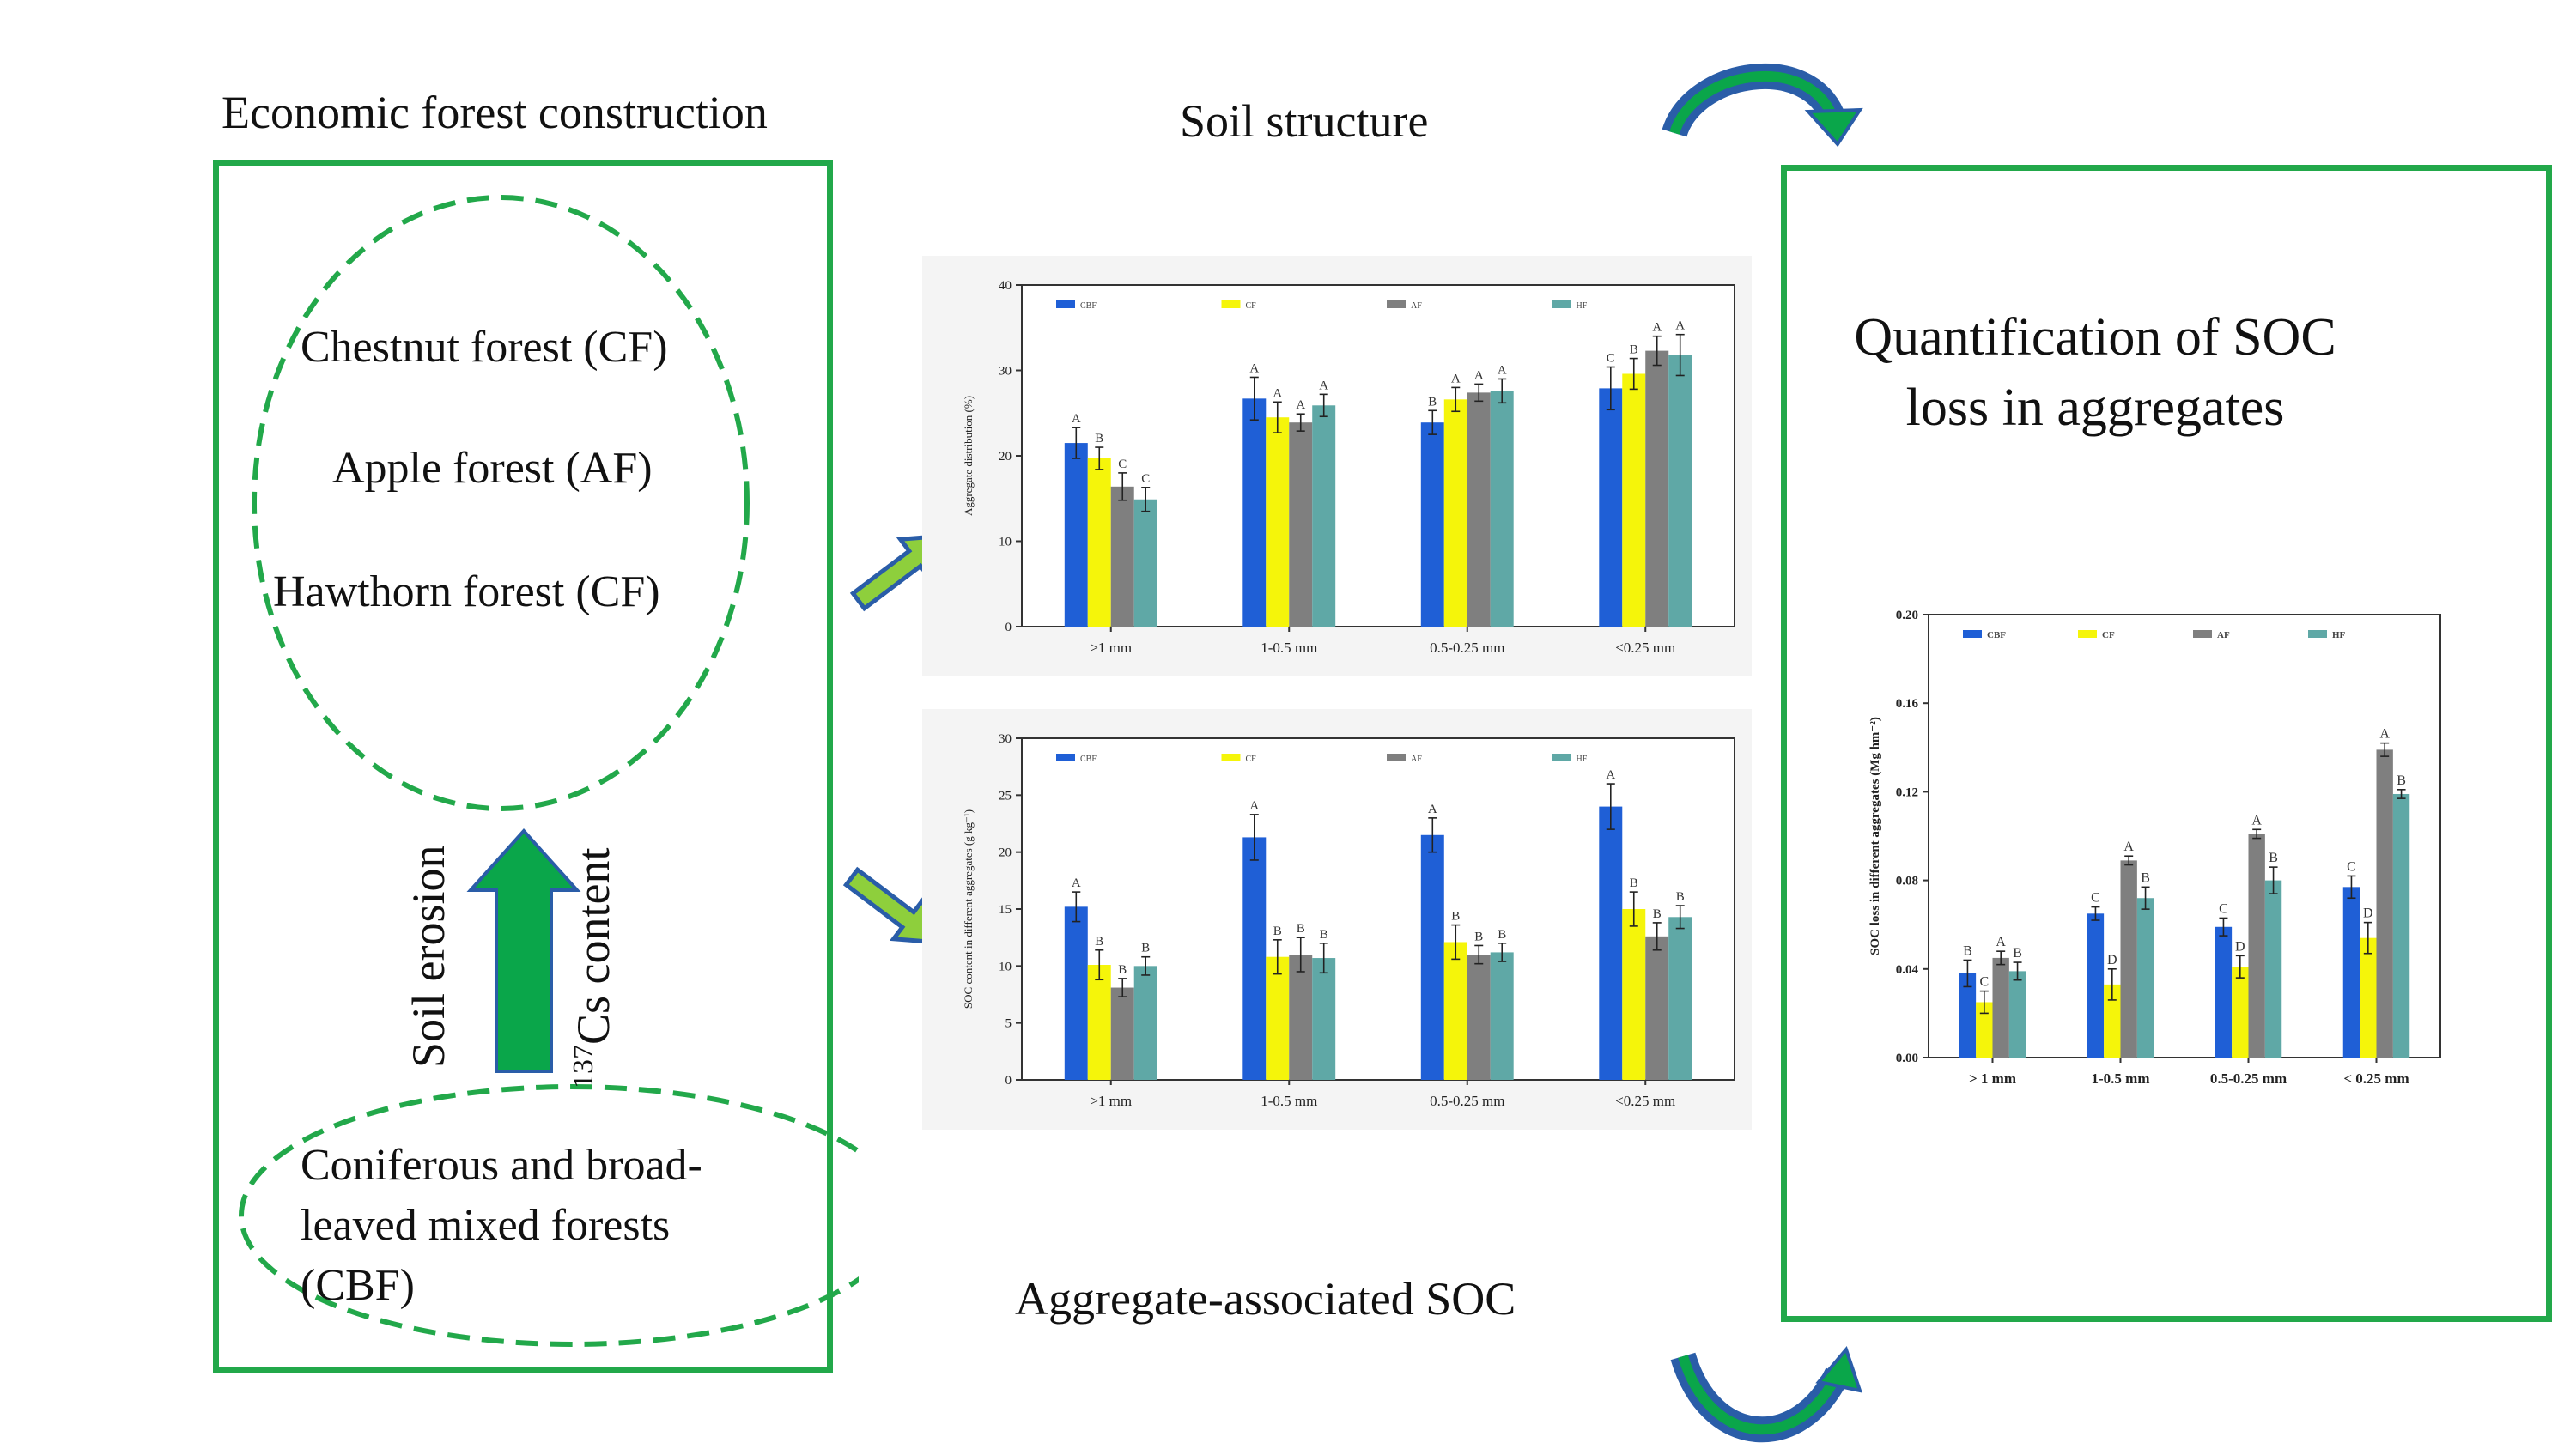  What do you see at coordinates (486, 1225) in the screenshot?
I see `base-forest-line-2: leaved mixed forests` at bounding box center [486, 1225].